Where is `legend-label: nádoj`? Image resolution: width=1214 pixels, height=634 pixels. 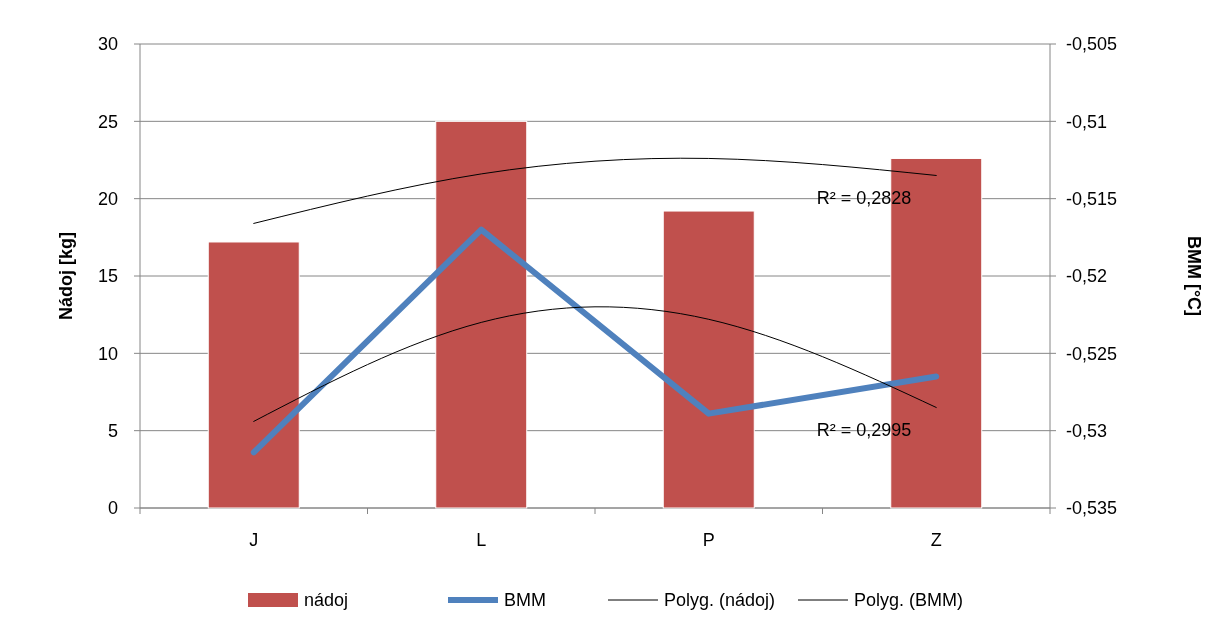 legend-label: nádoj is located at coordinates (326, 600).